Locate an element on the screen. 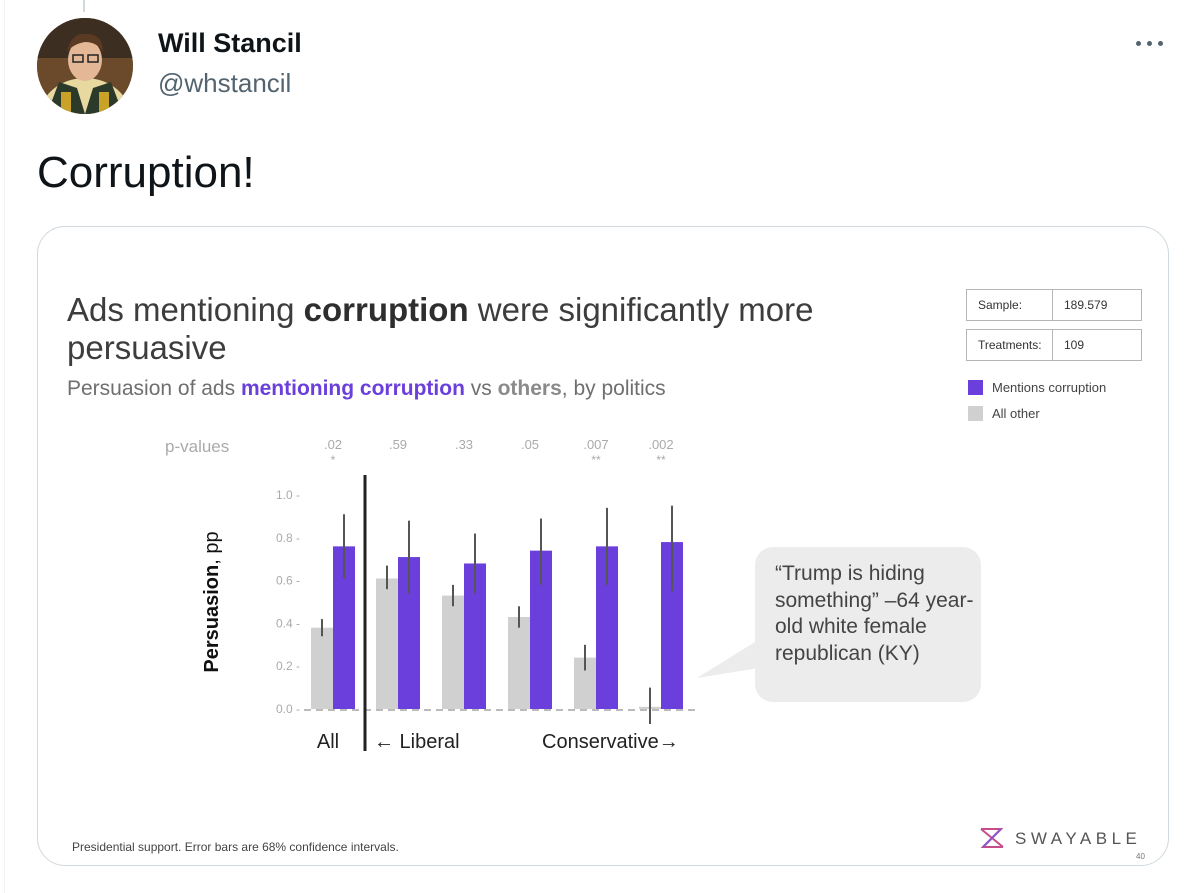  stat-value: 189.579 is located at coordinates (1086, 305).